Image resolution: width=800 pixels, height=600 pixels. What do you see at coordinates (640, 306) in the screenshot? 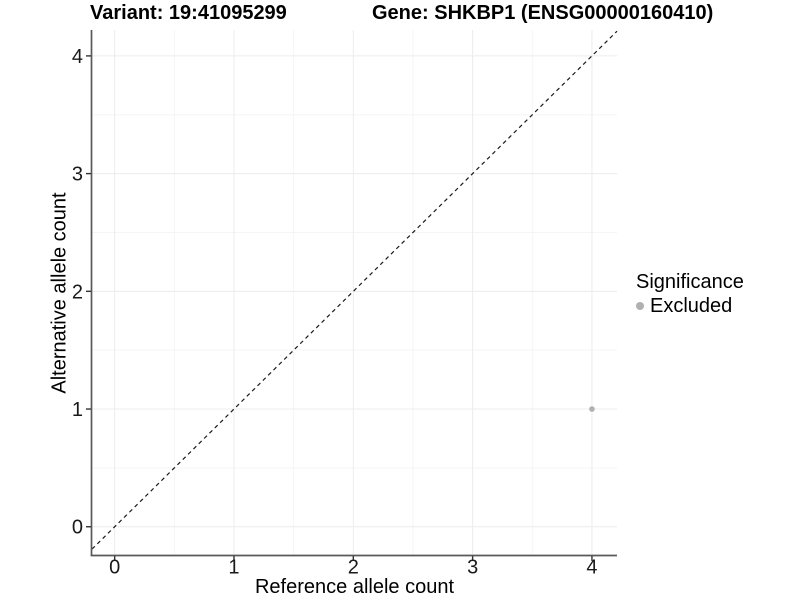
I see `excluded-point-icon` at bounding box center [640, 306].